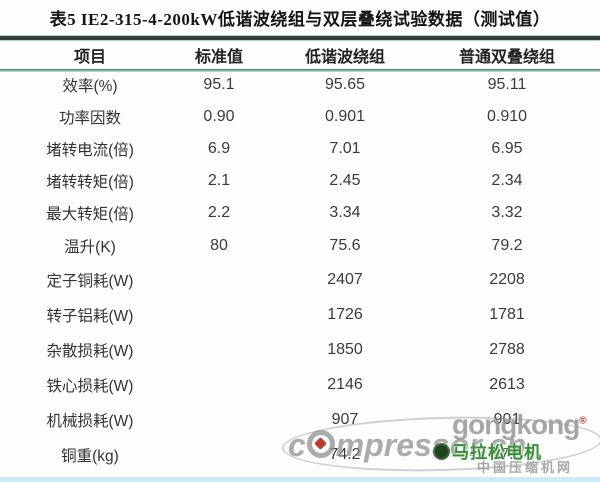 This screenshot has width=600, height=482. Describe the element at coordinates (300, 384) in the screenshot. I see `table-row: 铁心损耗(W) 2146 2613` at that location.